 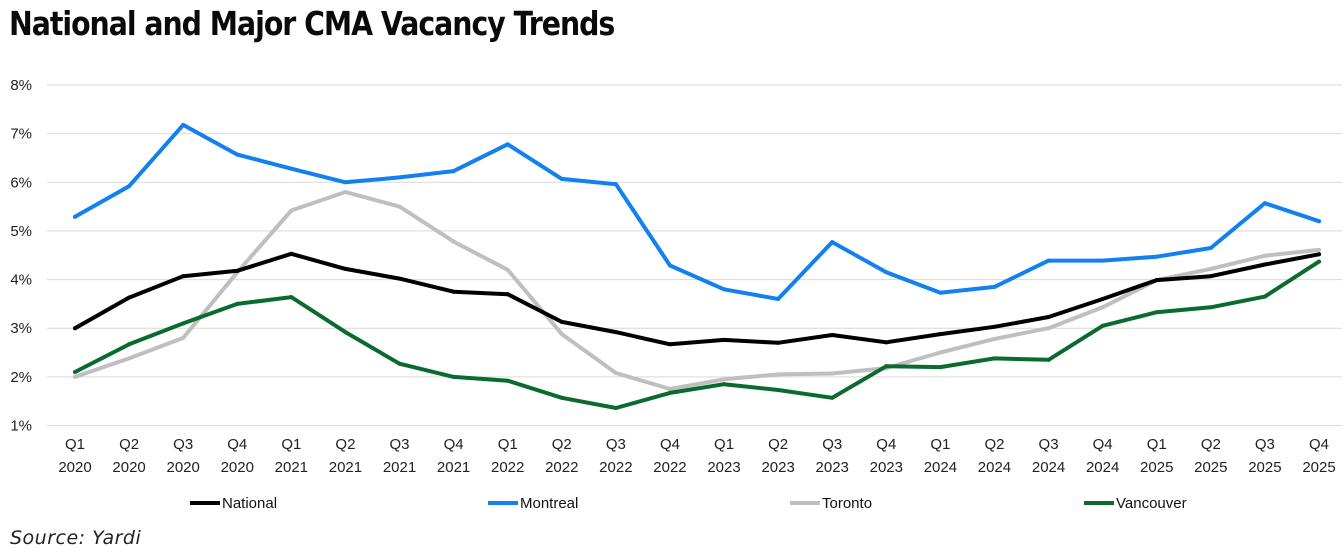 I want to click on legend-swatch-vancouver, so click(x=1099, y=503).